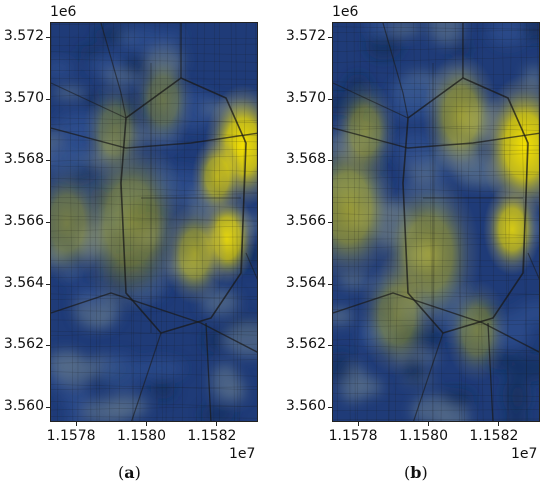  What do you see at coordinates (353, 436) in the screenshot?
I see `x-tick-label: 1.1578` at bounding box center [353, 436].